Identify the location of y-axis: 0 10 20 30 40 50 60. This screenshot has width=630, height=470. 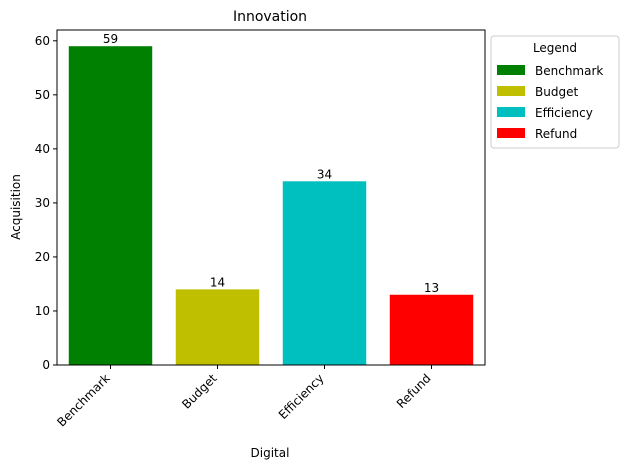
(46, 203).